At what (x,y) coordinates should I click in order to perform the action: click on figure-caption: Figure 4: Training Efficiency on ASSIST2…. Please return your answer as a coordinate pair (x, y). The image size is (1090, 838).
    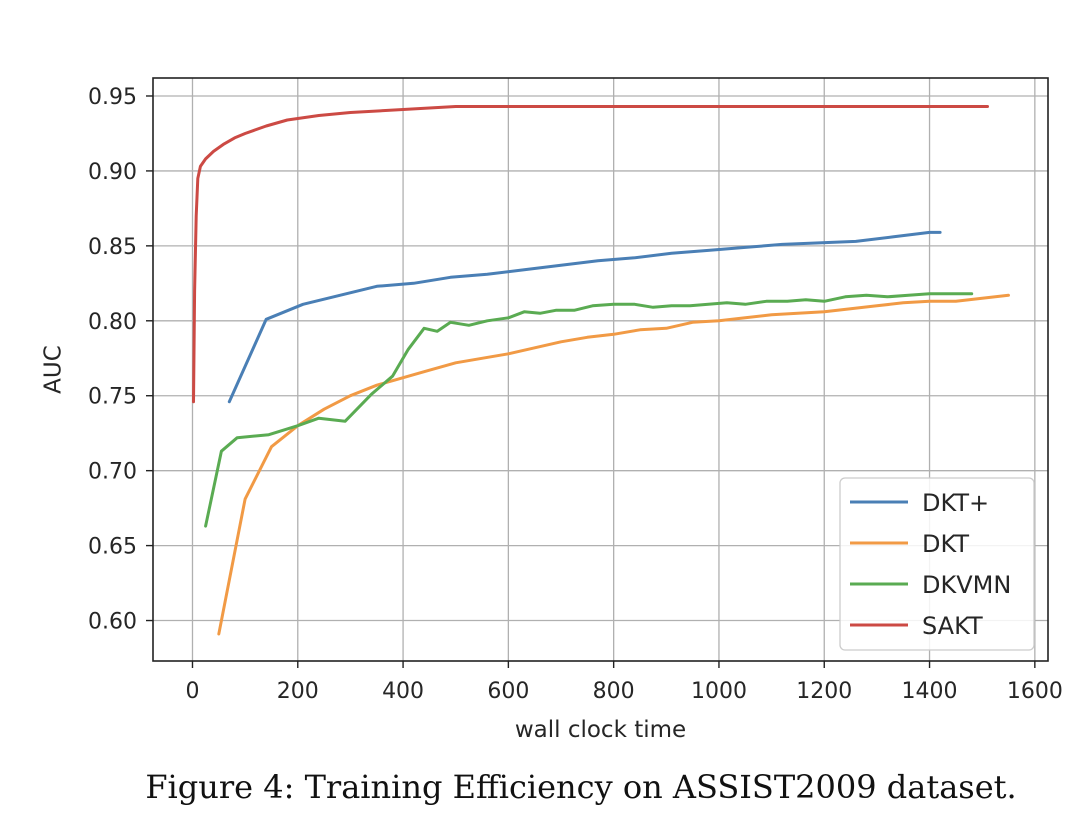
    Looking at the image, I should click on (581, 787).